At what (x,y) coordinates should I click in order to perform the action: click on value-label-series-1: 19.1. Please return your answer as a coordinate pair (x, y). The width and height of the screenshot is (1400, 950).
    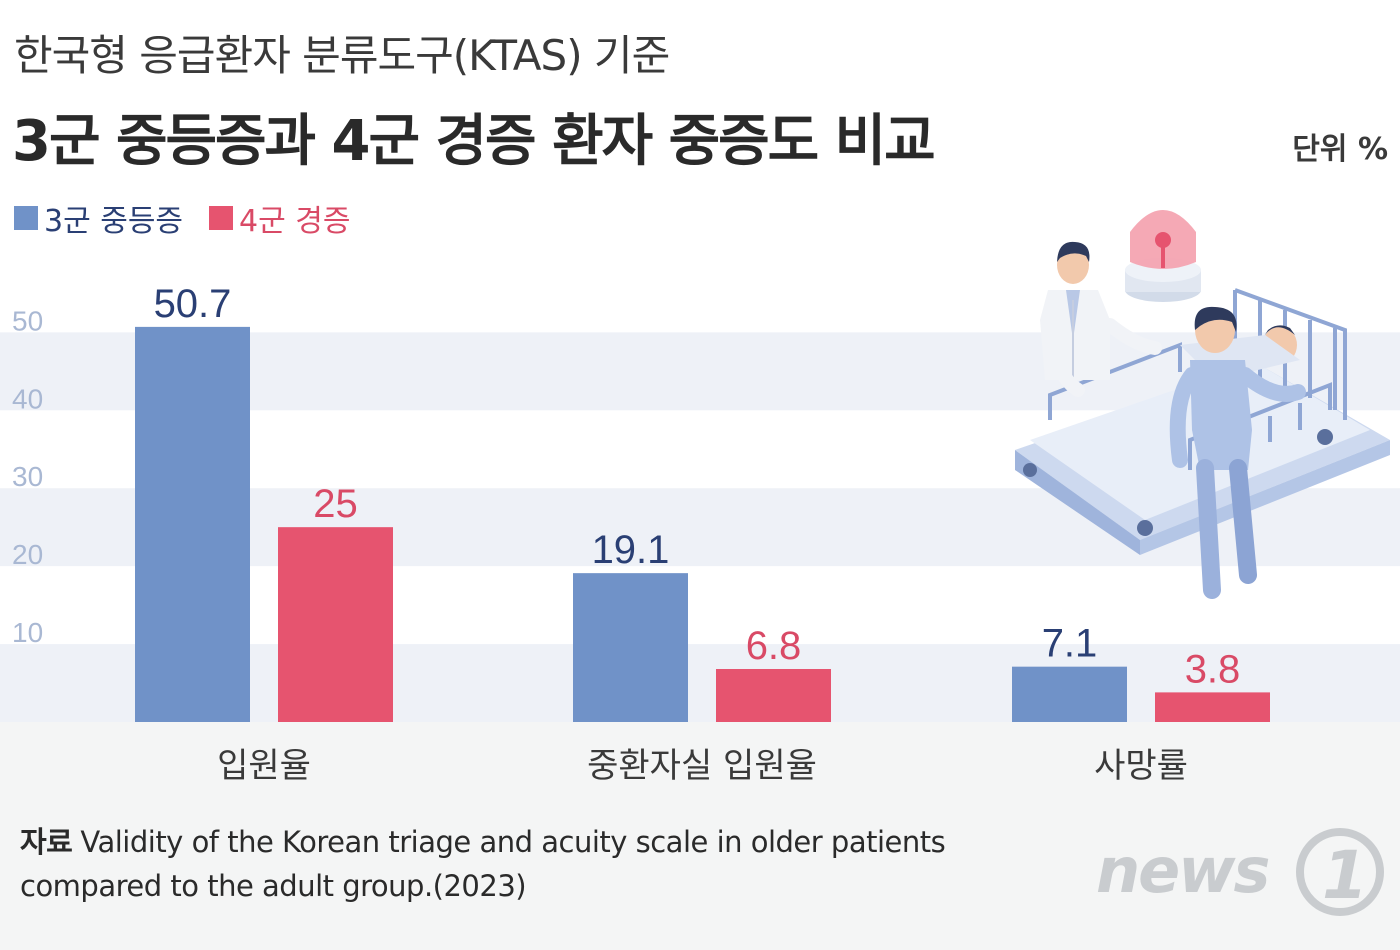
    Looking at the image, I should click on (631, 550).